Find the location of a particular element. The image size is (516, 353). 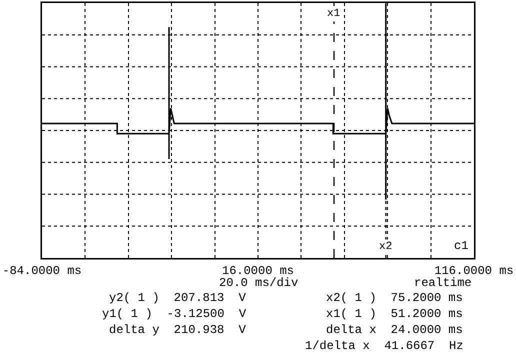

text: delta x 24.0000 ms is located at coordinates (394, 330).